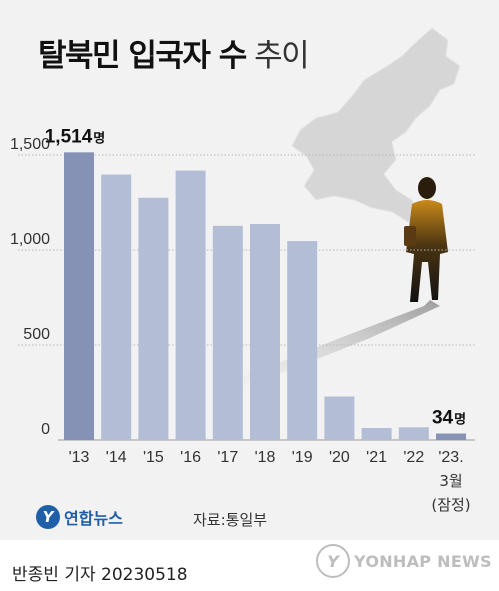 This screenshot has width=499, height=591. What do you see at coordinates (450, 481) in the screenshot?
I see `x-tick-note: 3월` at bounding box center [450, 481].